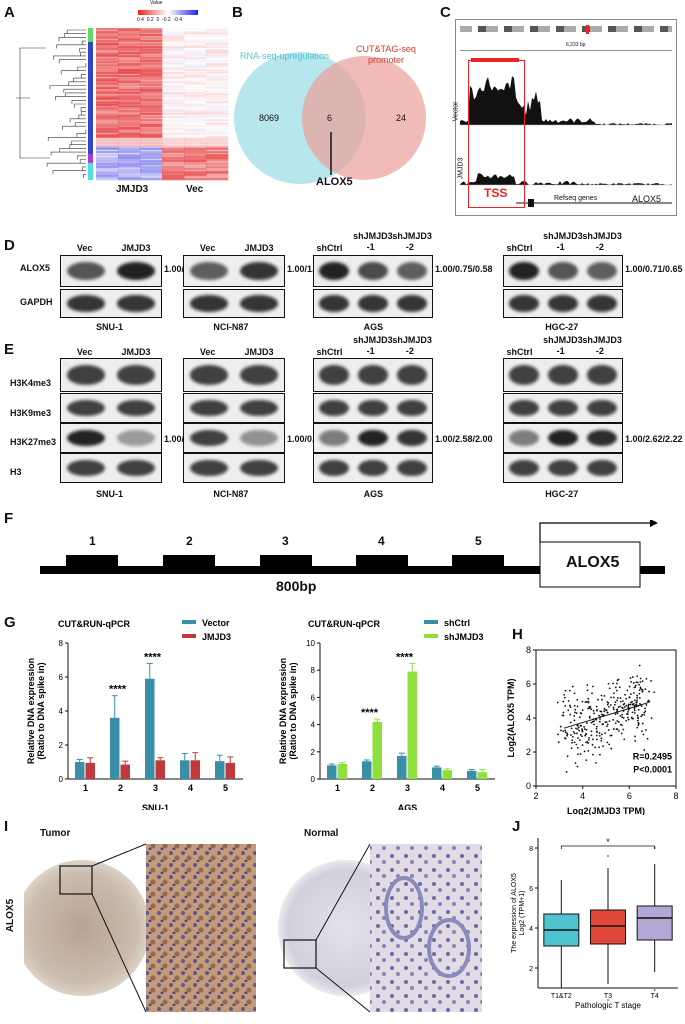 The image size is (685, 1024). I want to click on stat-r: R=0.2495, so click(652, 757).